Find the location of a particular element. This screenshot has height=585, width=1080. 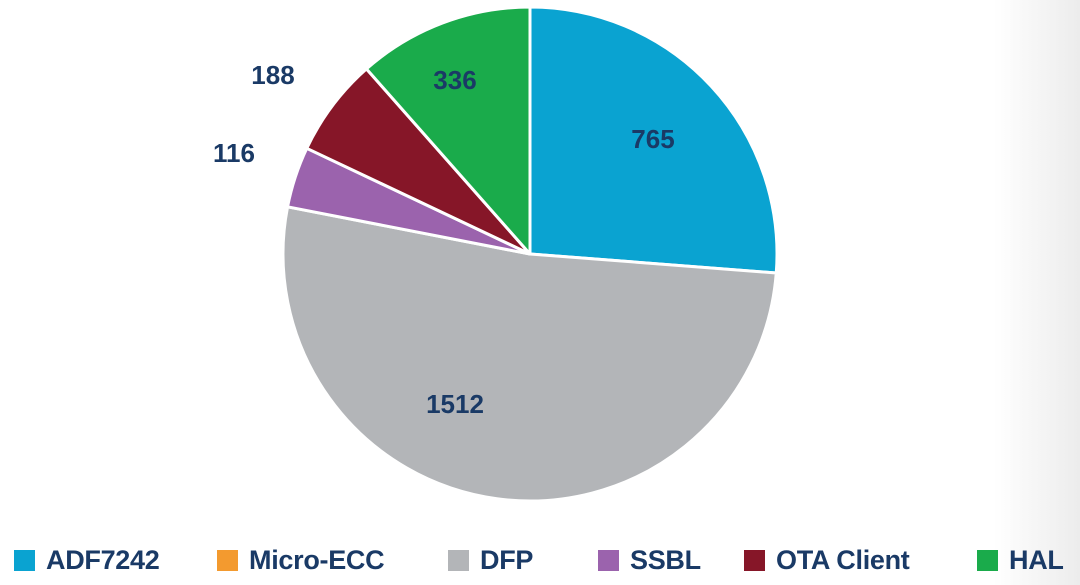

legend-label-ota-client: OTA Client is located at coordinates (843, 559).